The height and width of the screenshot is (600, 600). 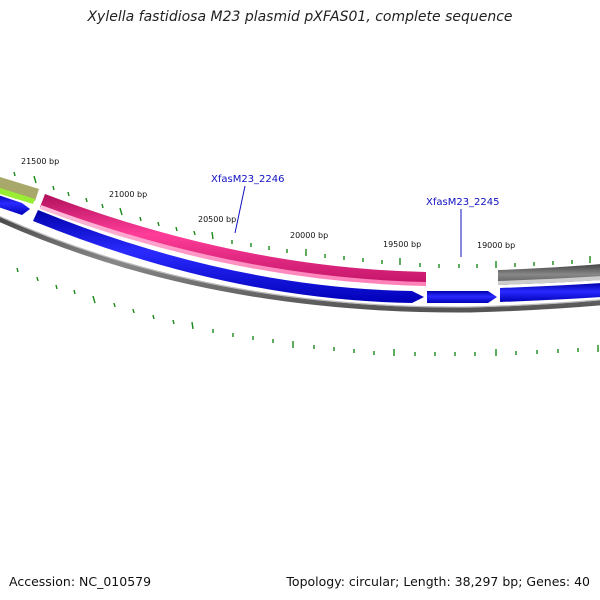 What do you see at coordinates (307, 311) in the screenshot?
I see `inner-ticks` at bounding box center [307, 311].